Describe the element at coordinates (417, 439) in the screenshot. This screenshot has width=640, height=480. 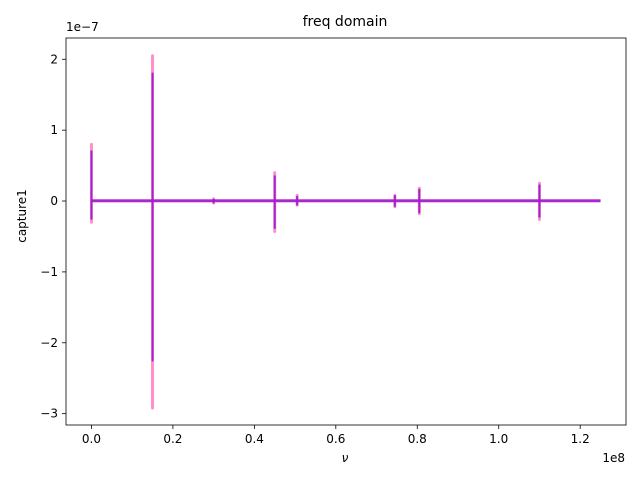
I see `x-tick-label: 0.8` at that location.